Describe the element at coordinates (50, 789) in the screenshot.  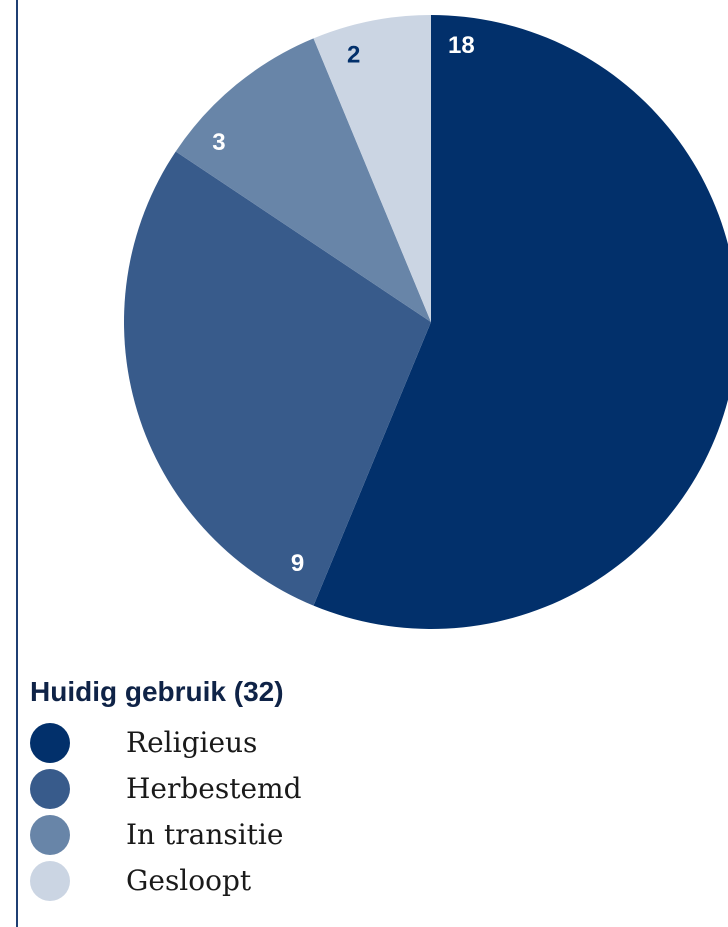
I see `legend-swatch-herbestemd` at that location.